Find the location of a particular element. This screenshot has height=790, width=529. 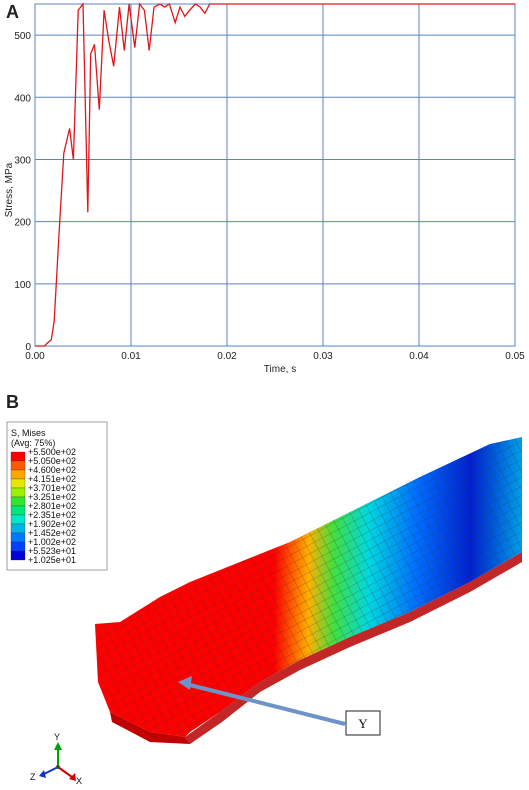

x-tick-label: 0.01 is located at coordinates (131, 356).